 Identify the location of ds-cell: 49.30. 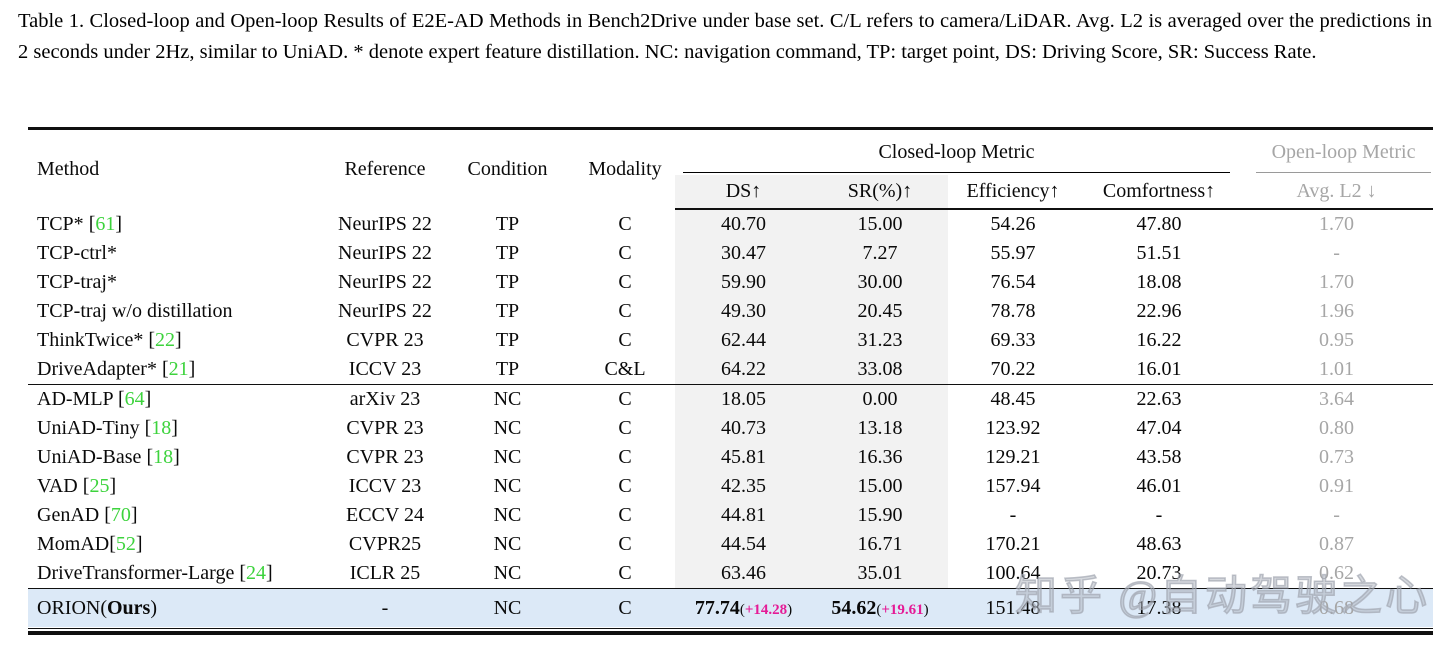
(743, 311).